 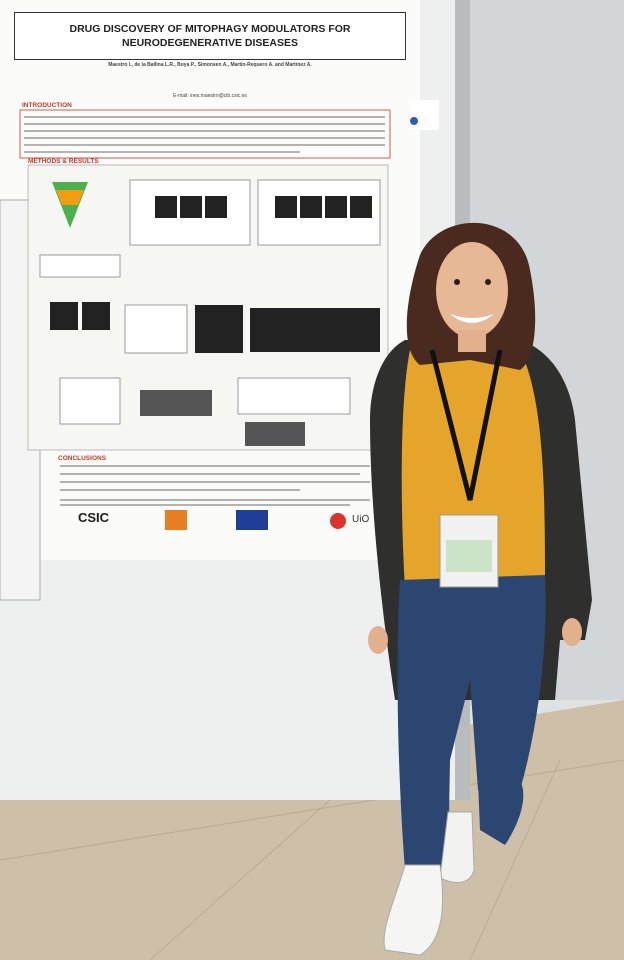 I want to click on badge-content, so click(x=469, y=556).